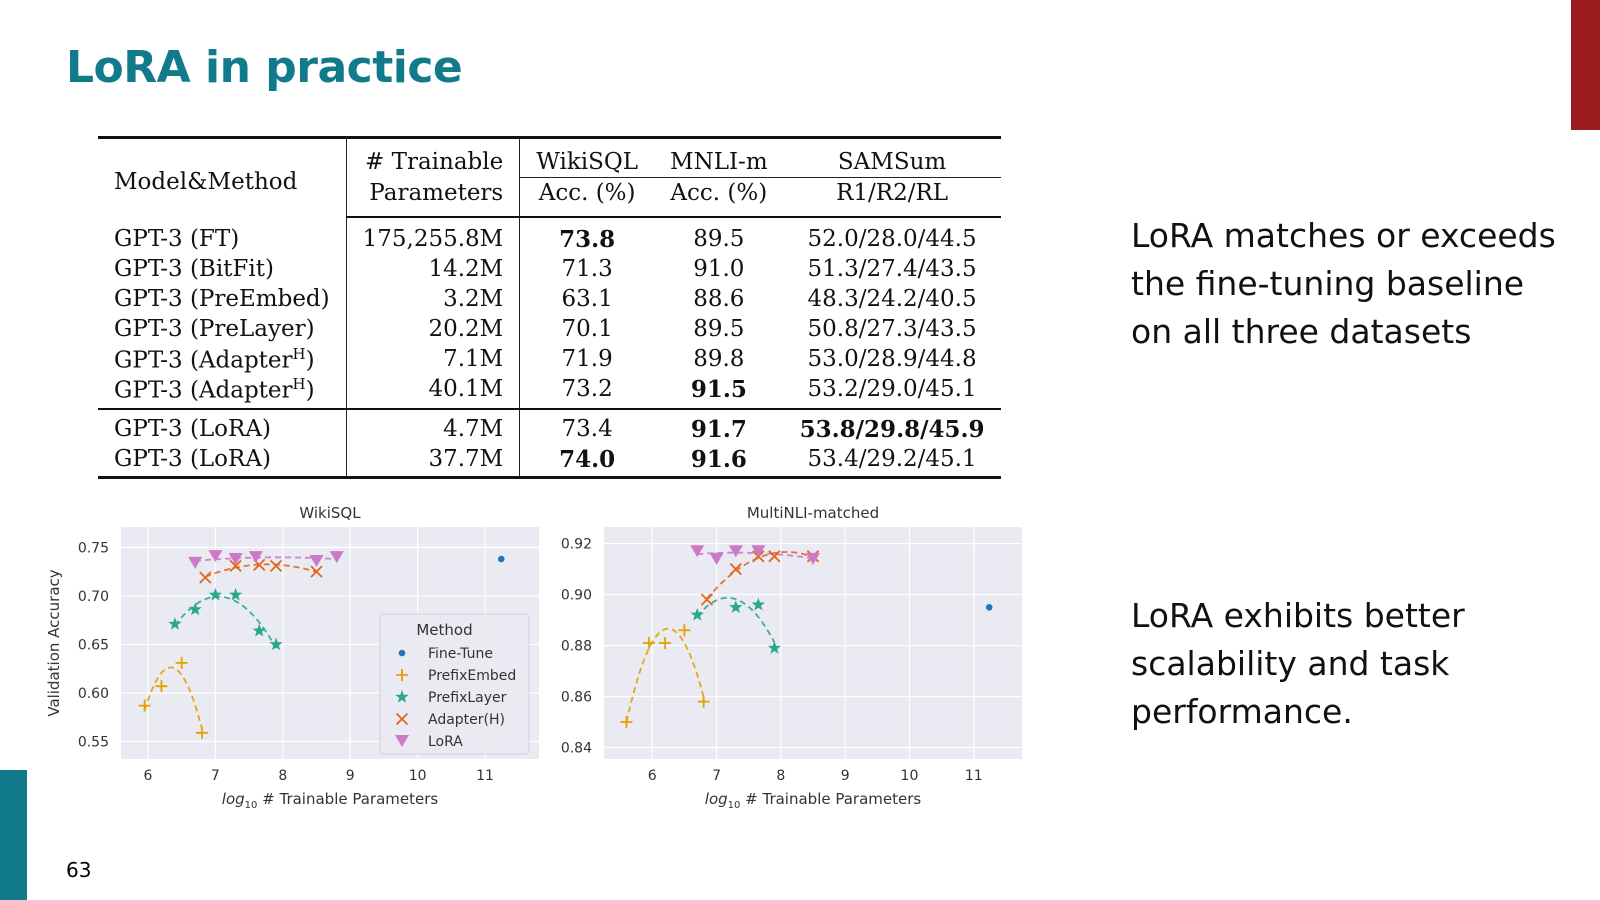 The image size is (1600, 900). Describe the element at coordinates (79, 870) in the screenshot. I see `page-number: 63` at that location.